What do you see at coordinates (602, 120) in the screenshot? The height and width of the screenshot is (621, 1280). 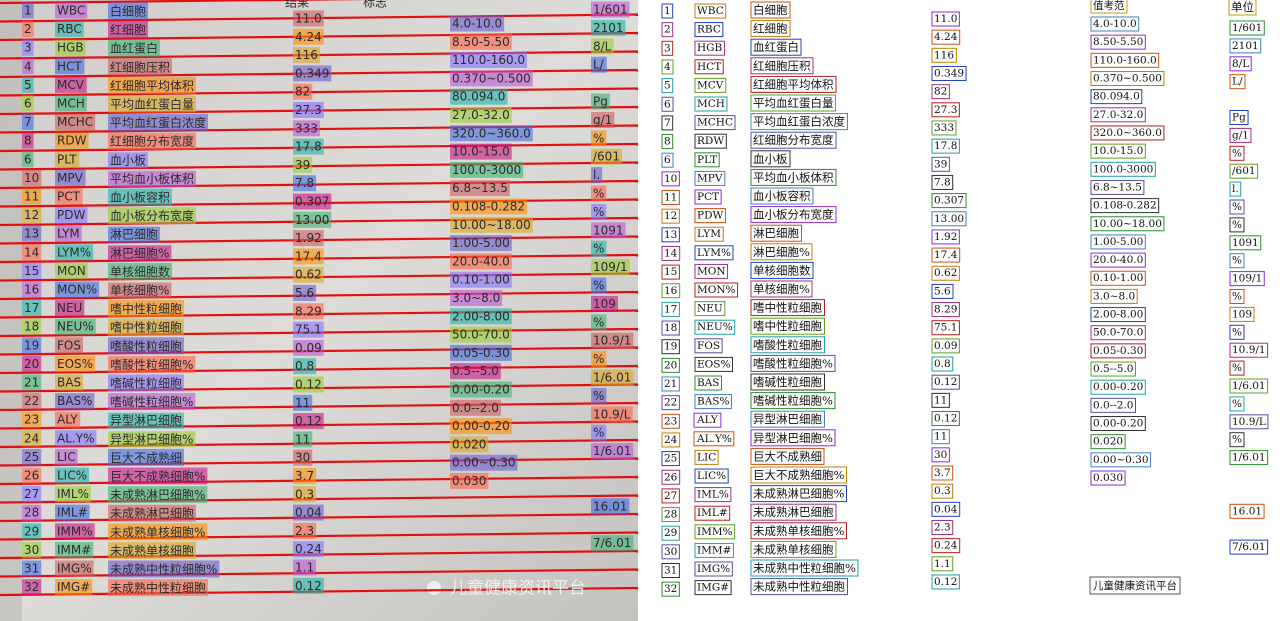 I see `photo-text: g/1` at bounding box center [602, 120].